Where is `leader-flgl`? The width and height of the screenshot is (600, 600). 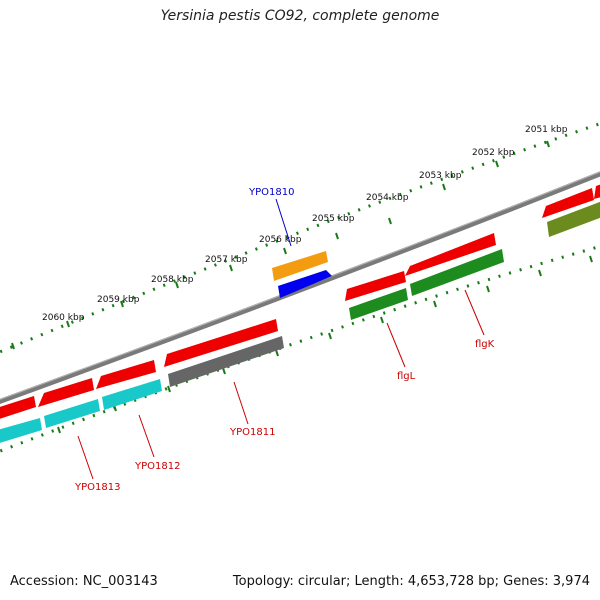 leader-flgl is located at coordinates (396, 345).